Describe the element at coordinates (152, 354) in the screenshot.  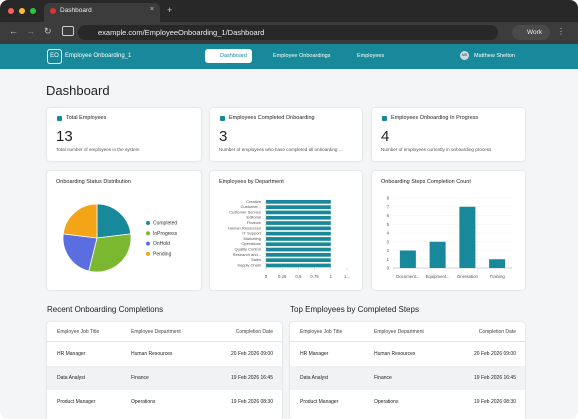
I see `table-cell: Human Resources` at that location.